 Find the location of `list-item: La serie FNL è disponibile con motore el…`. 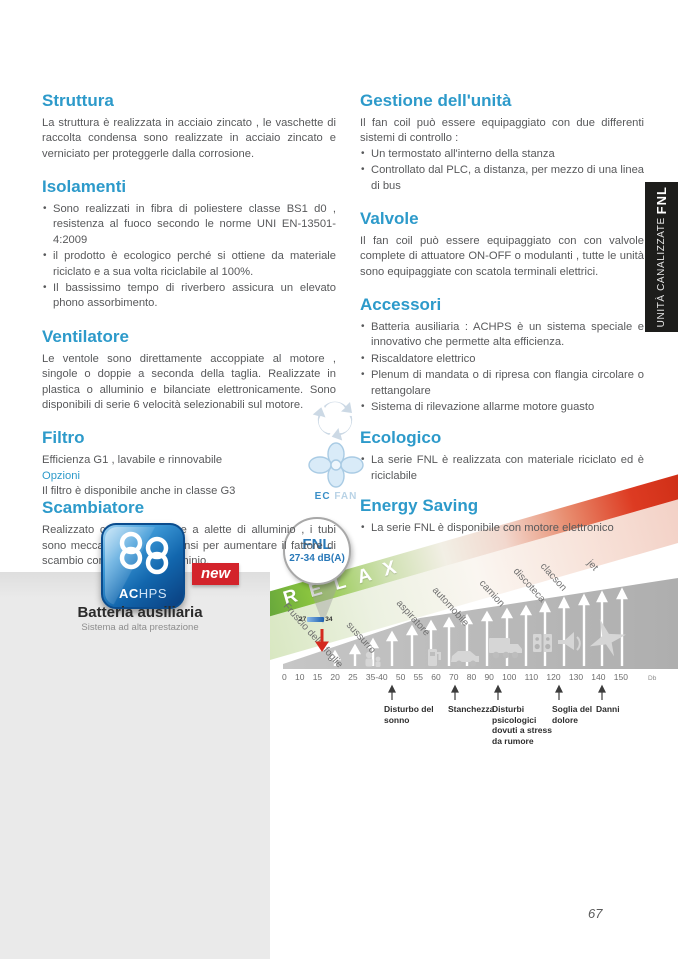

list-item: La serie FNL è disponibile con motore el… is located at coordinates (502, 528).